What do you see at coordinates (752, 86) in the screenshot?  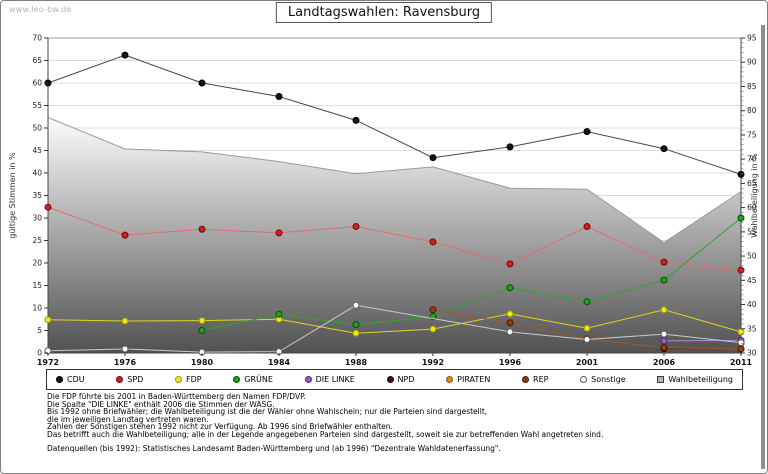 I see `right-tick-label: 85` at bounding box center [752, 86].